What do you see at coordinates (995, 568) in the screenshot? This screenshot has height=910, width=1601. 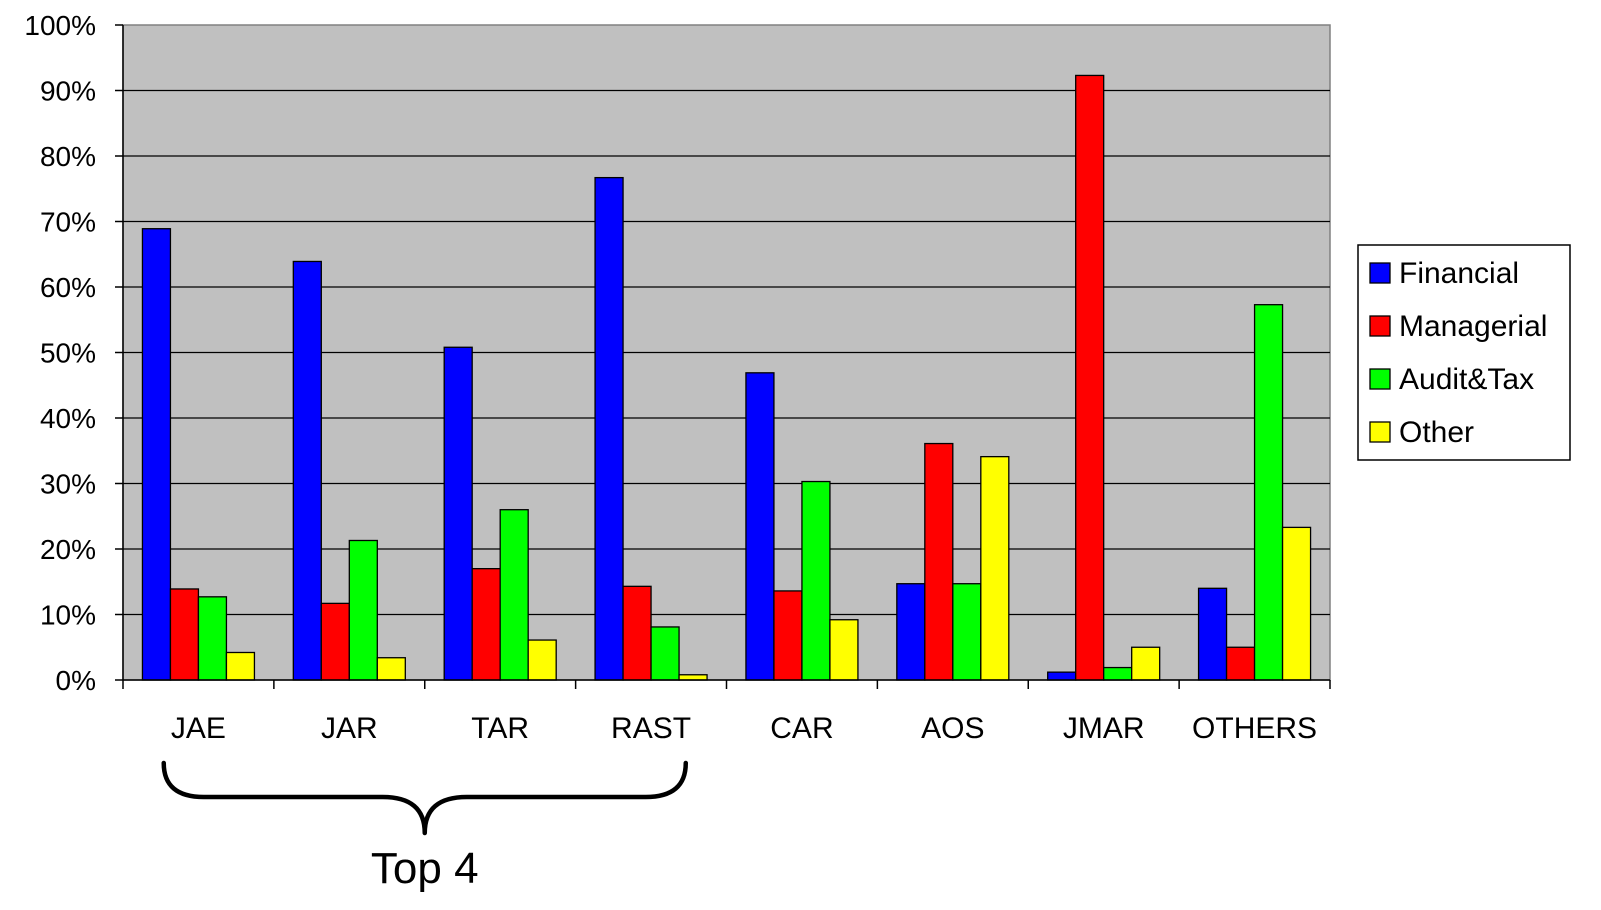 I see `bar-other-aos` at bounding box center [995, 568].